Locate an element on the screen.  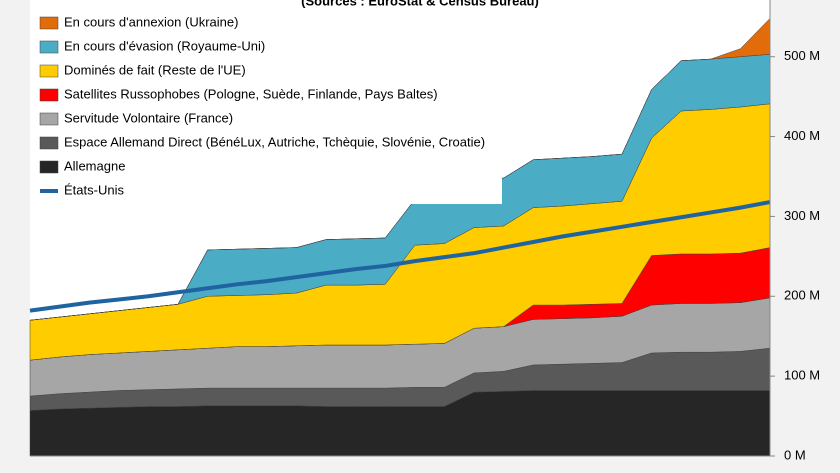
y-tick-label: 0 M is located at coordinates (795, 454).